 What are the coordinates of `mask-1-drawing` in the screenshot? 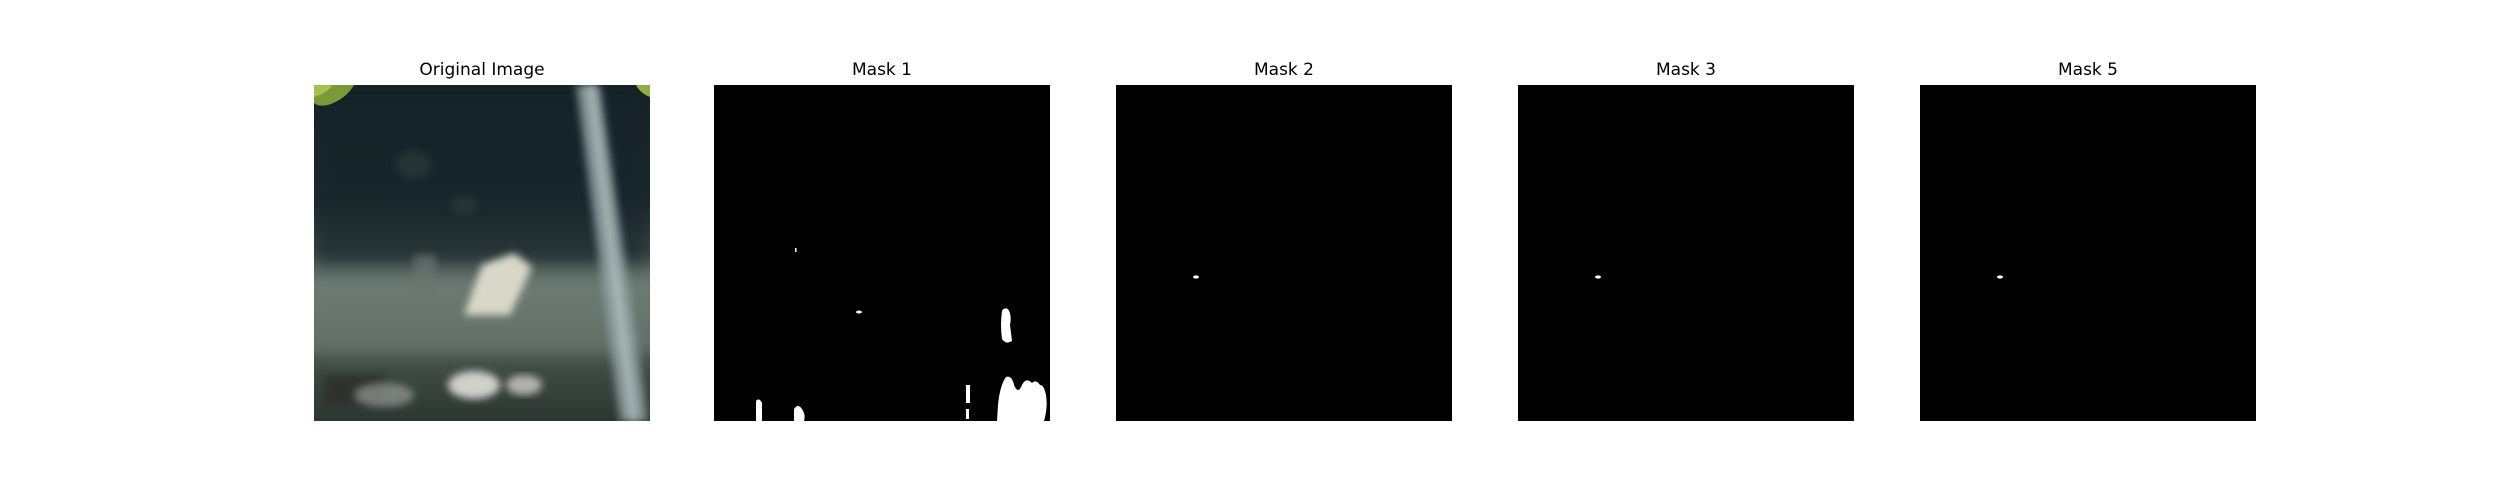 It's located at (882, 253).